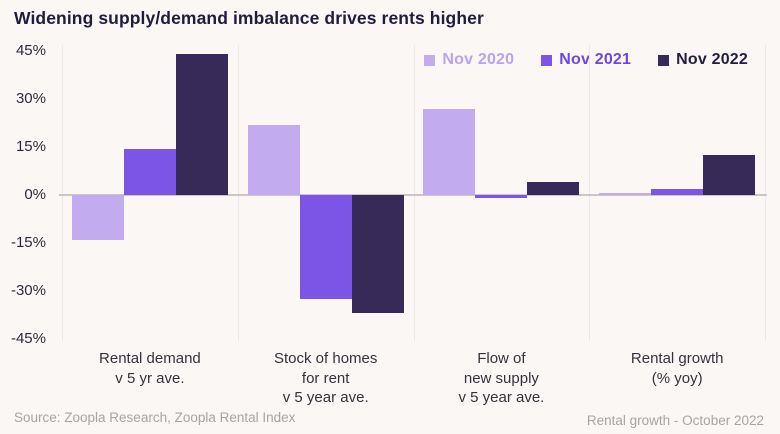  Describe the element at coordinates (149, 171) in the screenshot. I see `bar-nov-2021-cat0` at that location.